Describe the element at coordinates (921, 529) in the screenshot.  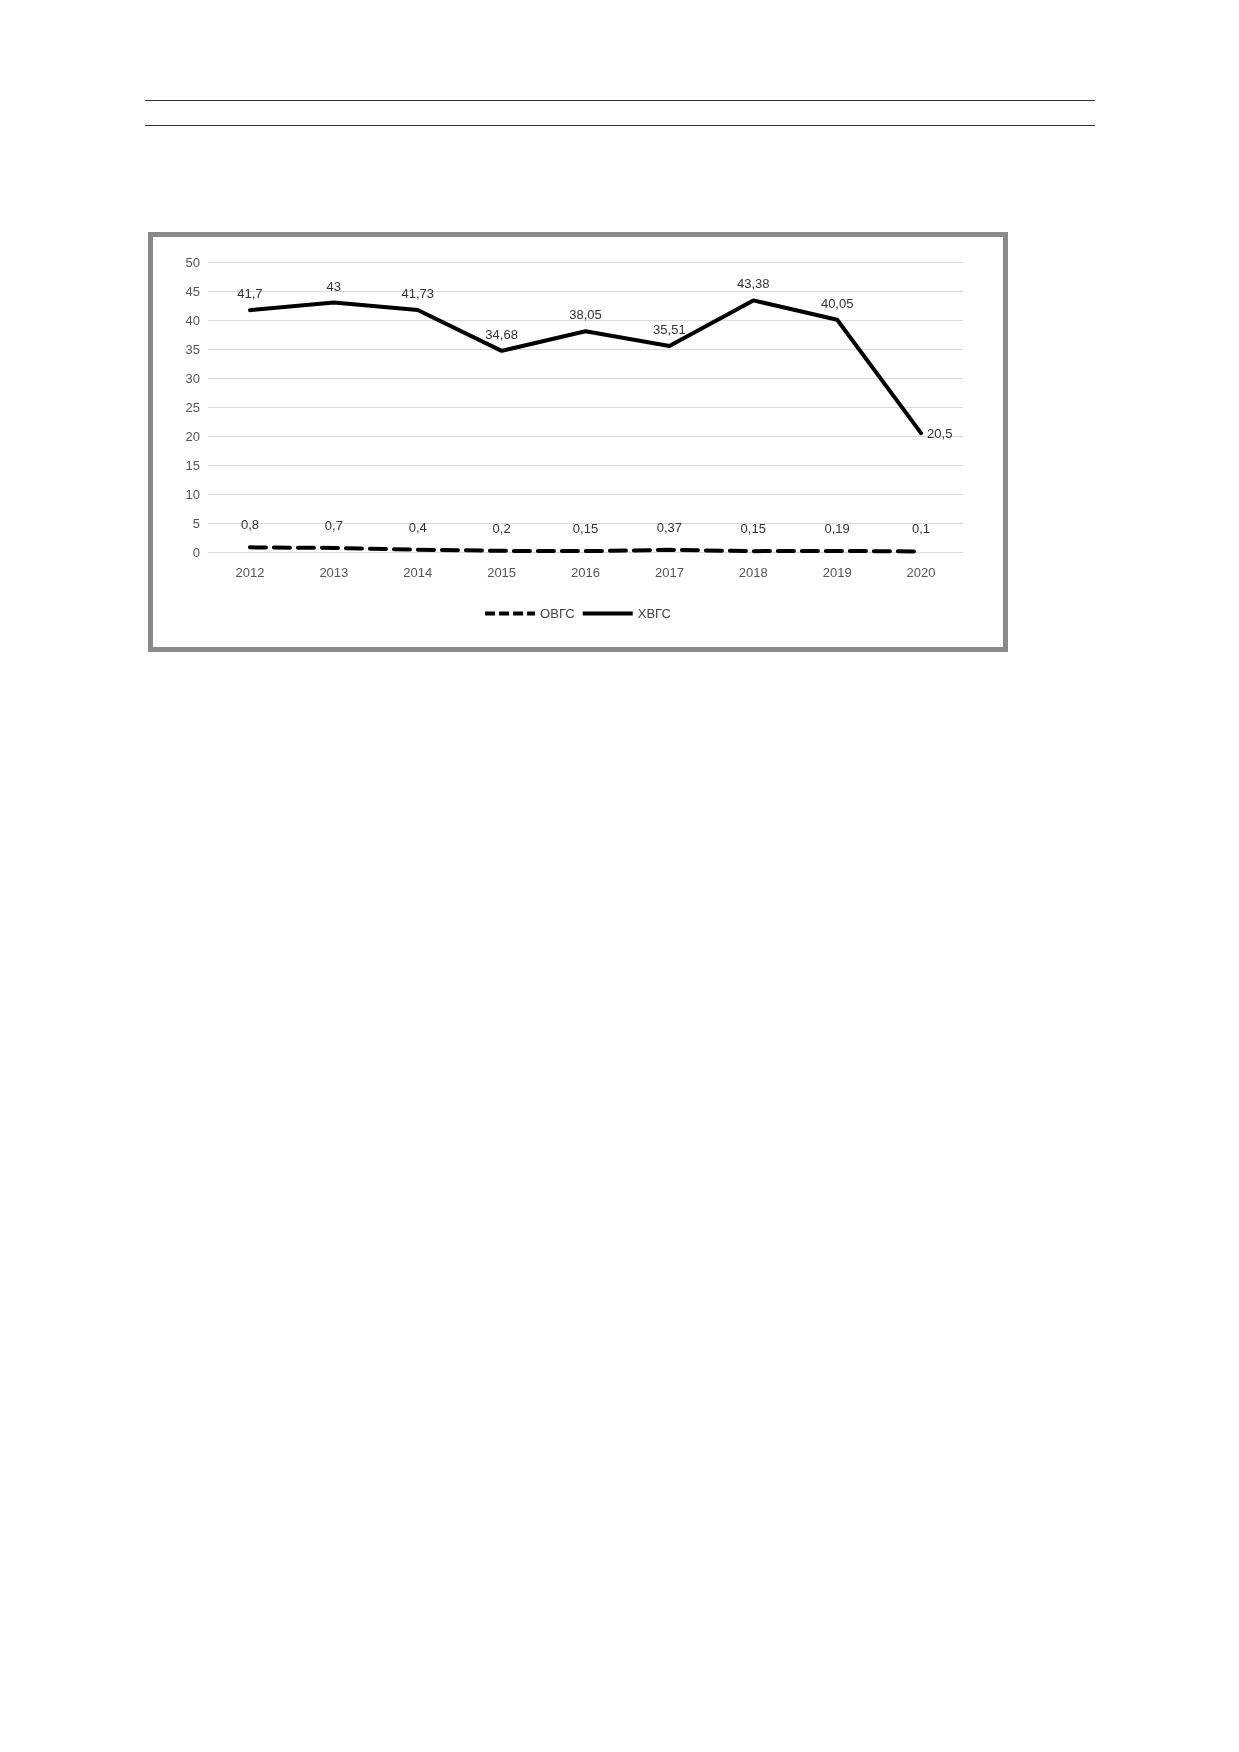
I see `data-label: 0,1` at that location.